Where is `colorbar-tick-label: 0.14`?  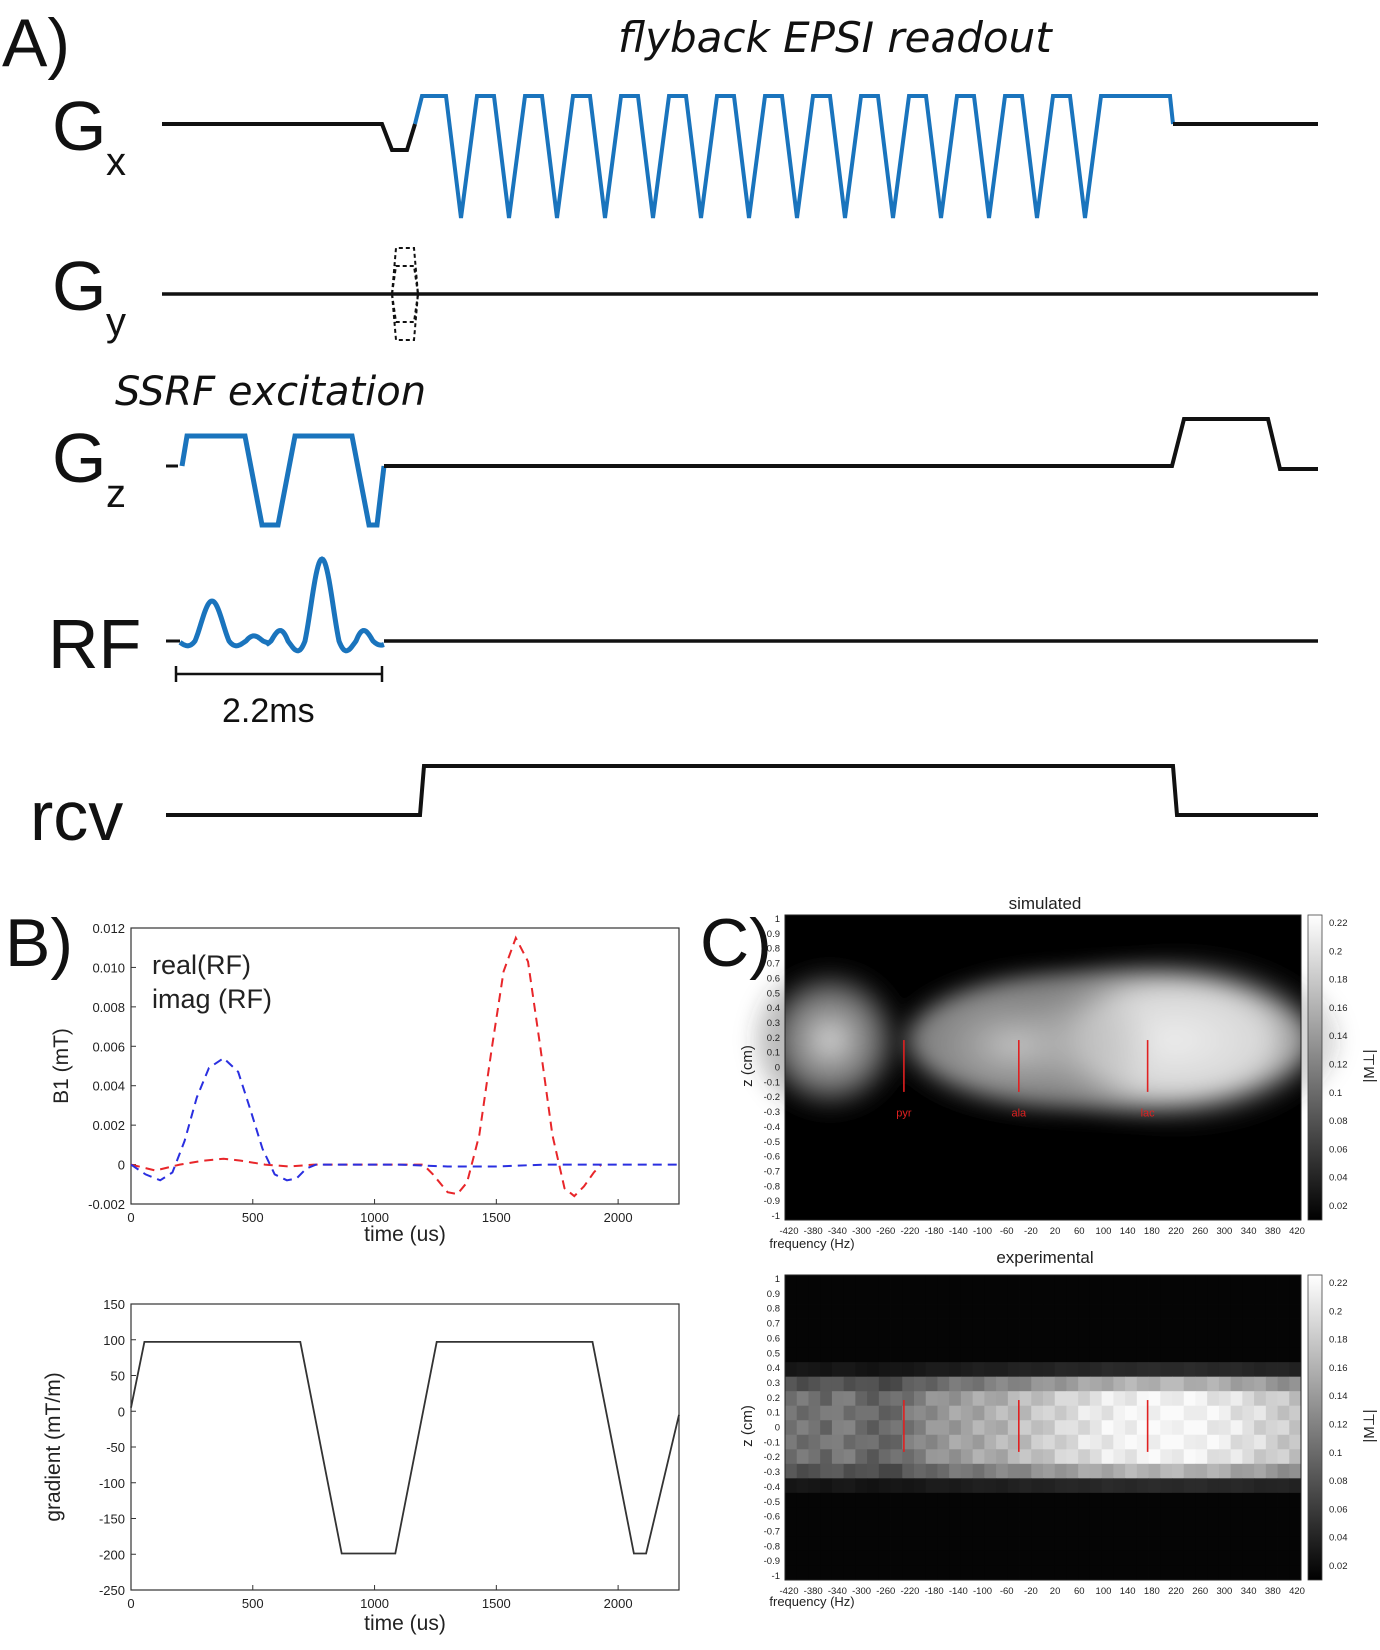 colorbar-tick-label: 0.14 is located at coordinates (1338, 1036).